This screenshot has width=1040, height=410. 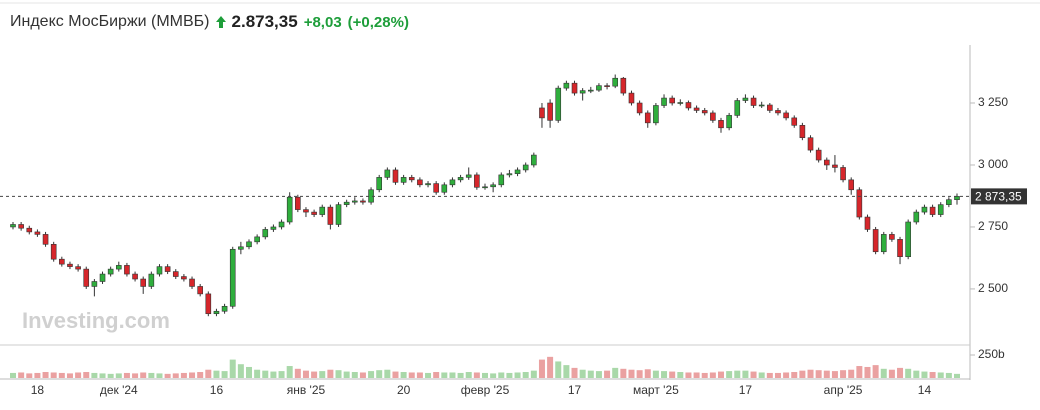 What do you see at coordinates (993, 102) in the screenshot?
I see `y-tick-label: 3 250` at bounding box center [993, 102].